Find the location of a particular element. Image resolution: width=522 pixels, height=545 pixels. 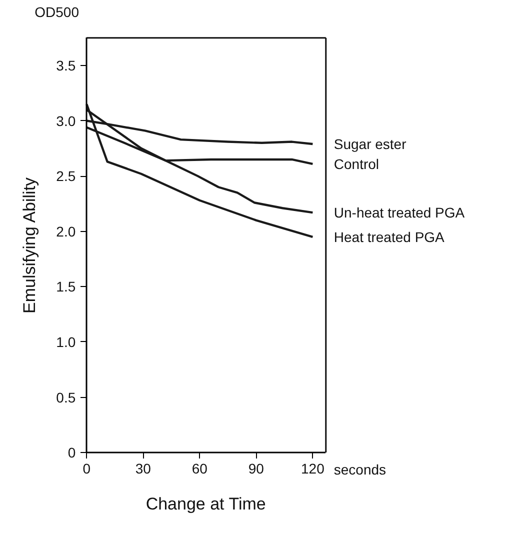

text: OD500 is located at coordinates (57, 12).